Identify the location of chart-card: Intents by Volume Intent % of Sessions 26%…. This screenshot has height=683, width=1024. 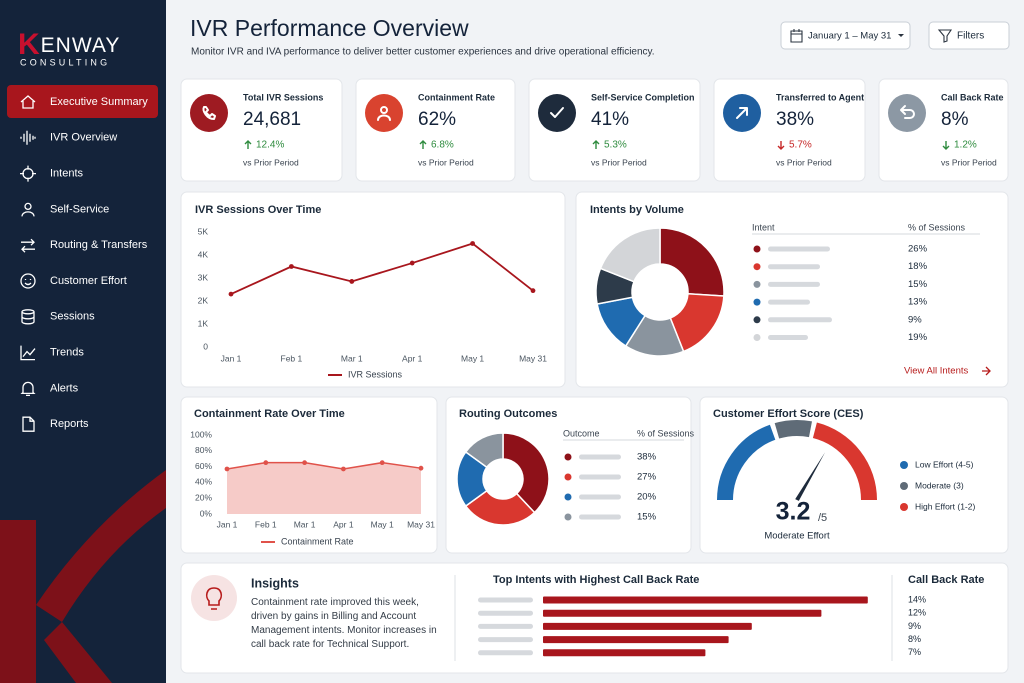
(792, 289).